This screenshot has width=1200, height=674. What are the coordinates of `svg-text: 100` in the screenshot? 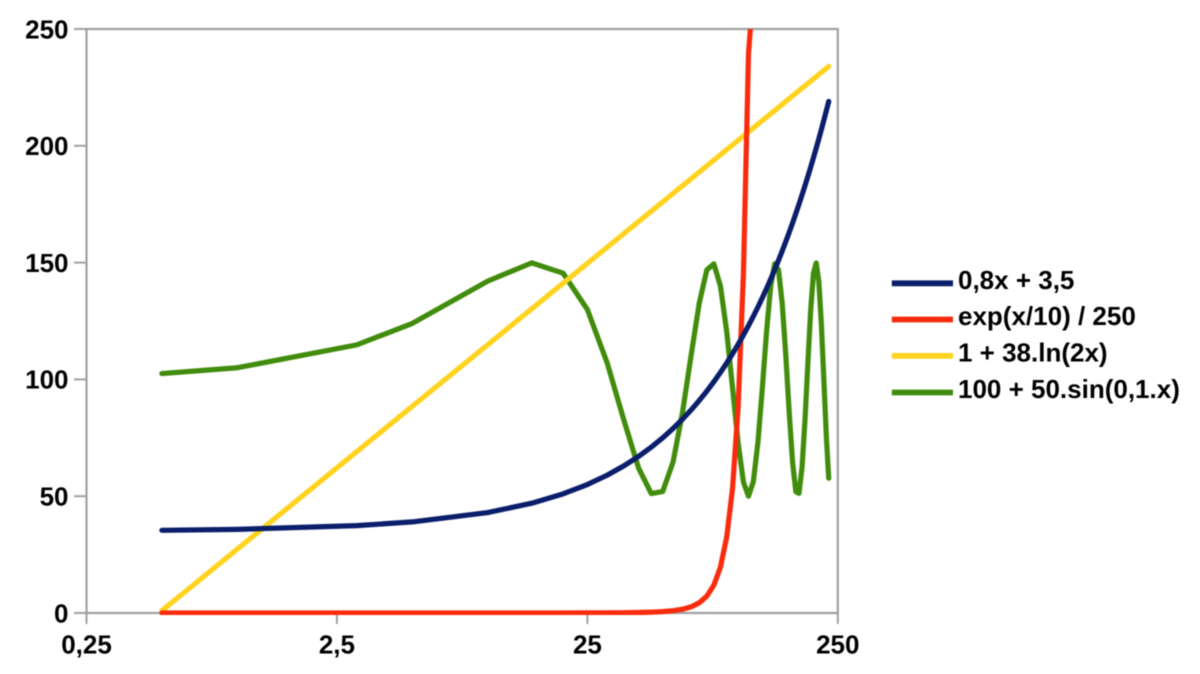 It's located at (46, 380).